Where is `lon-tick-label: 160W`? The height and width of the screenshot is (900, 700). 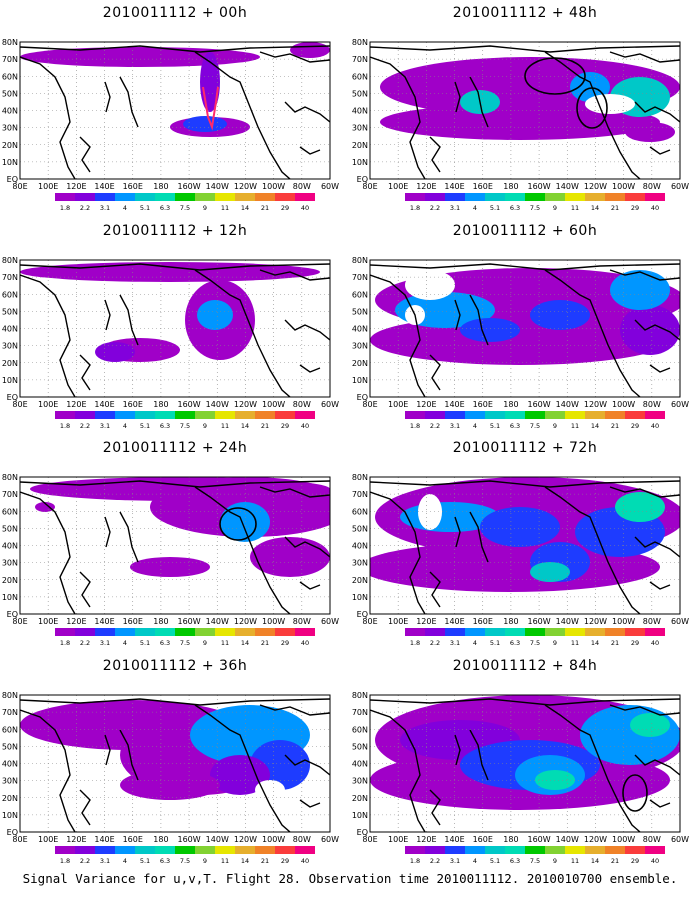
lon-tick-label: 160W is located at coordinates (188, 186).